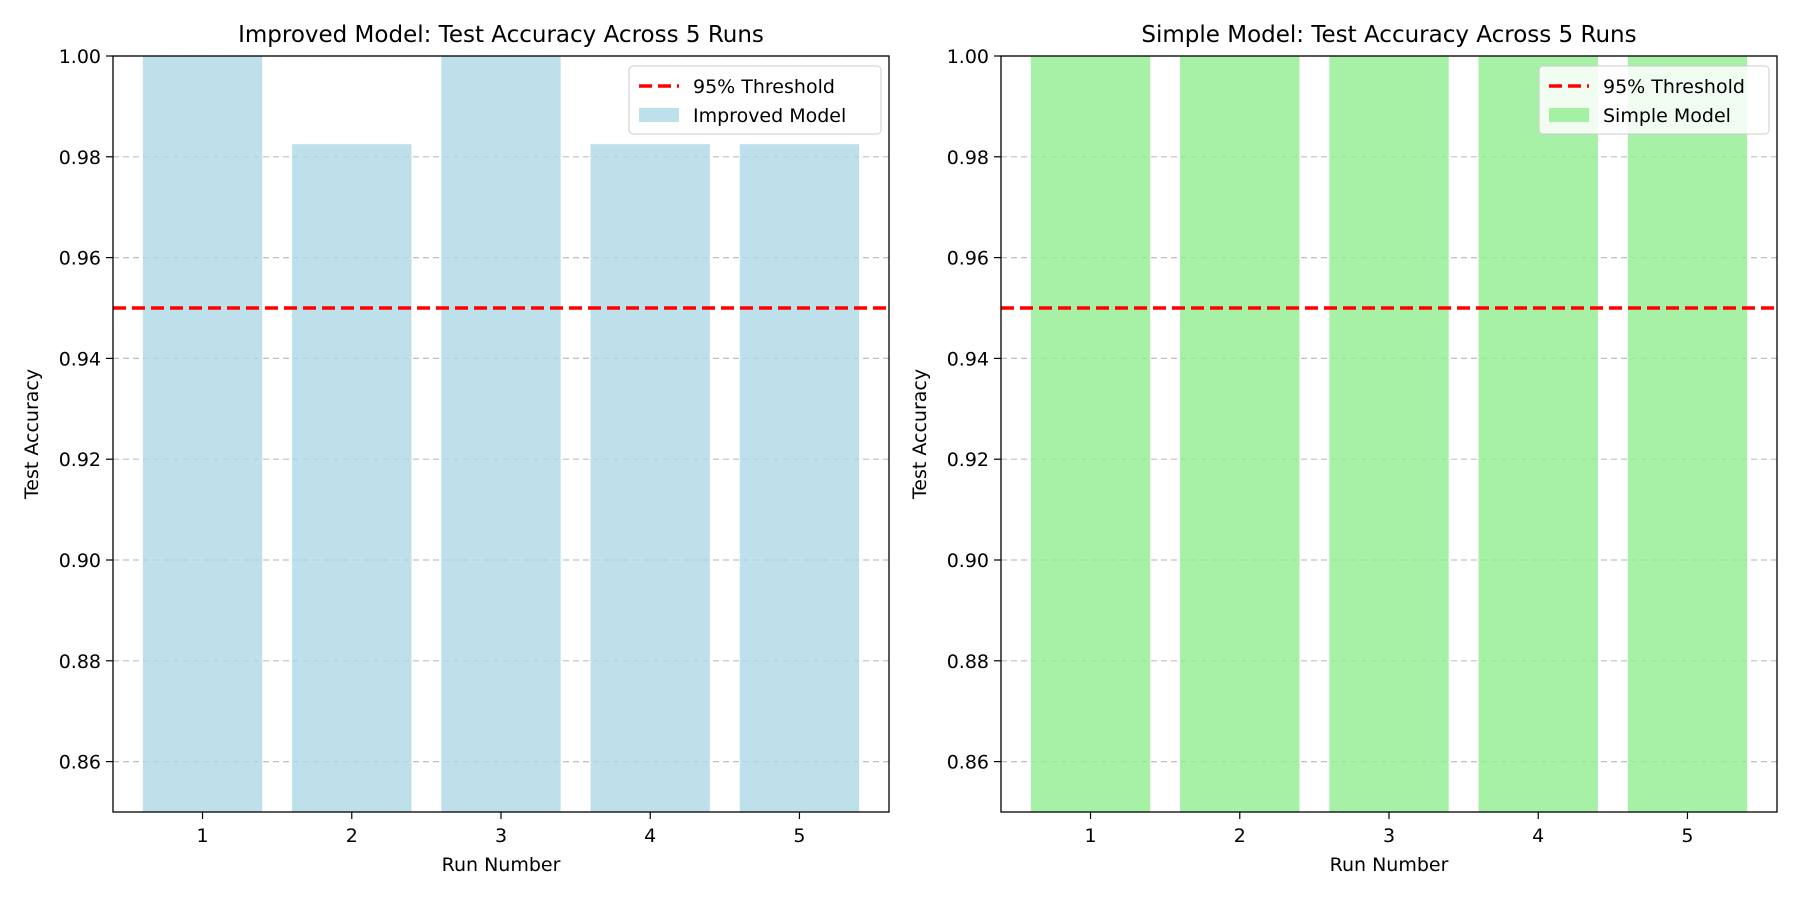 This screenshot has width=1800, height=900. I want to click on legend: 95% Threshold Improved Model, so click(755, 100).